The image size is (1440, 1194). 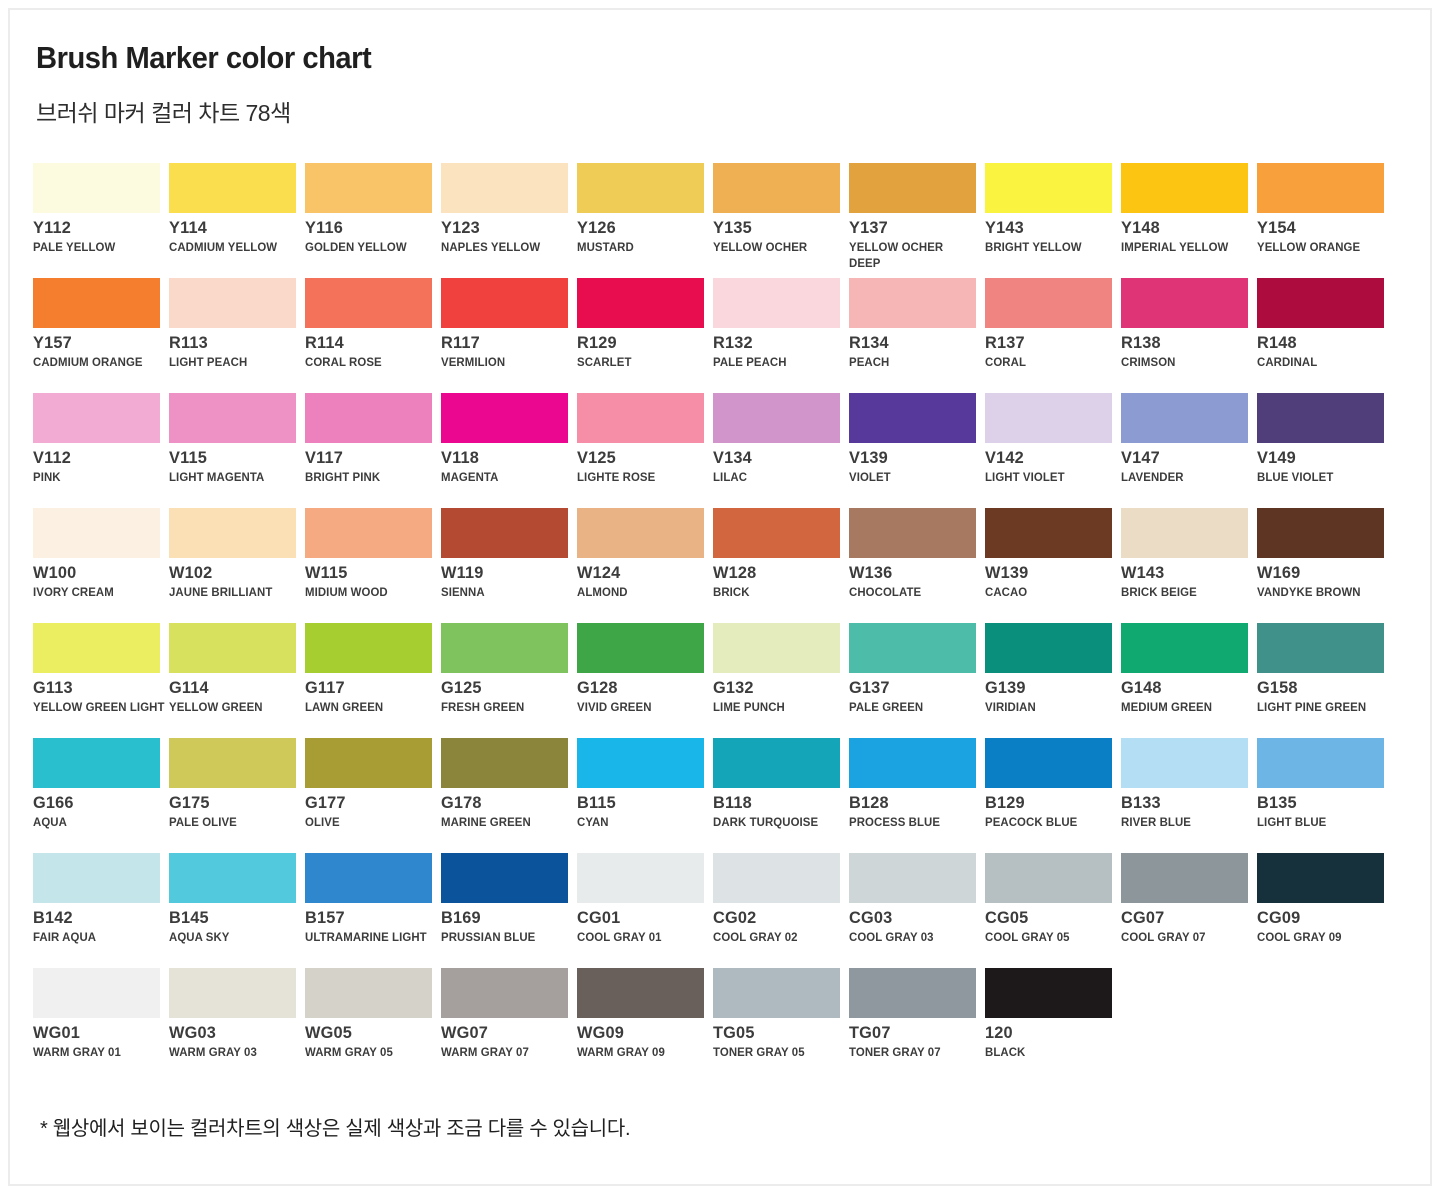 I want to click on swatch-code: CG09, so click(x=1279, y=917).